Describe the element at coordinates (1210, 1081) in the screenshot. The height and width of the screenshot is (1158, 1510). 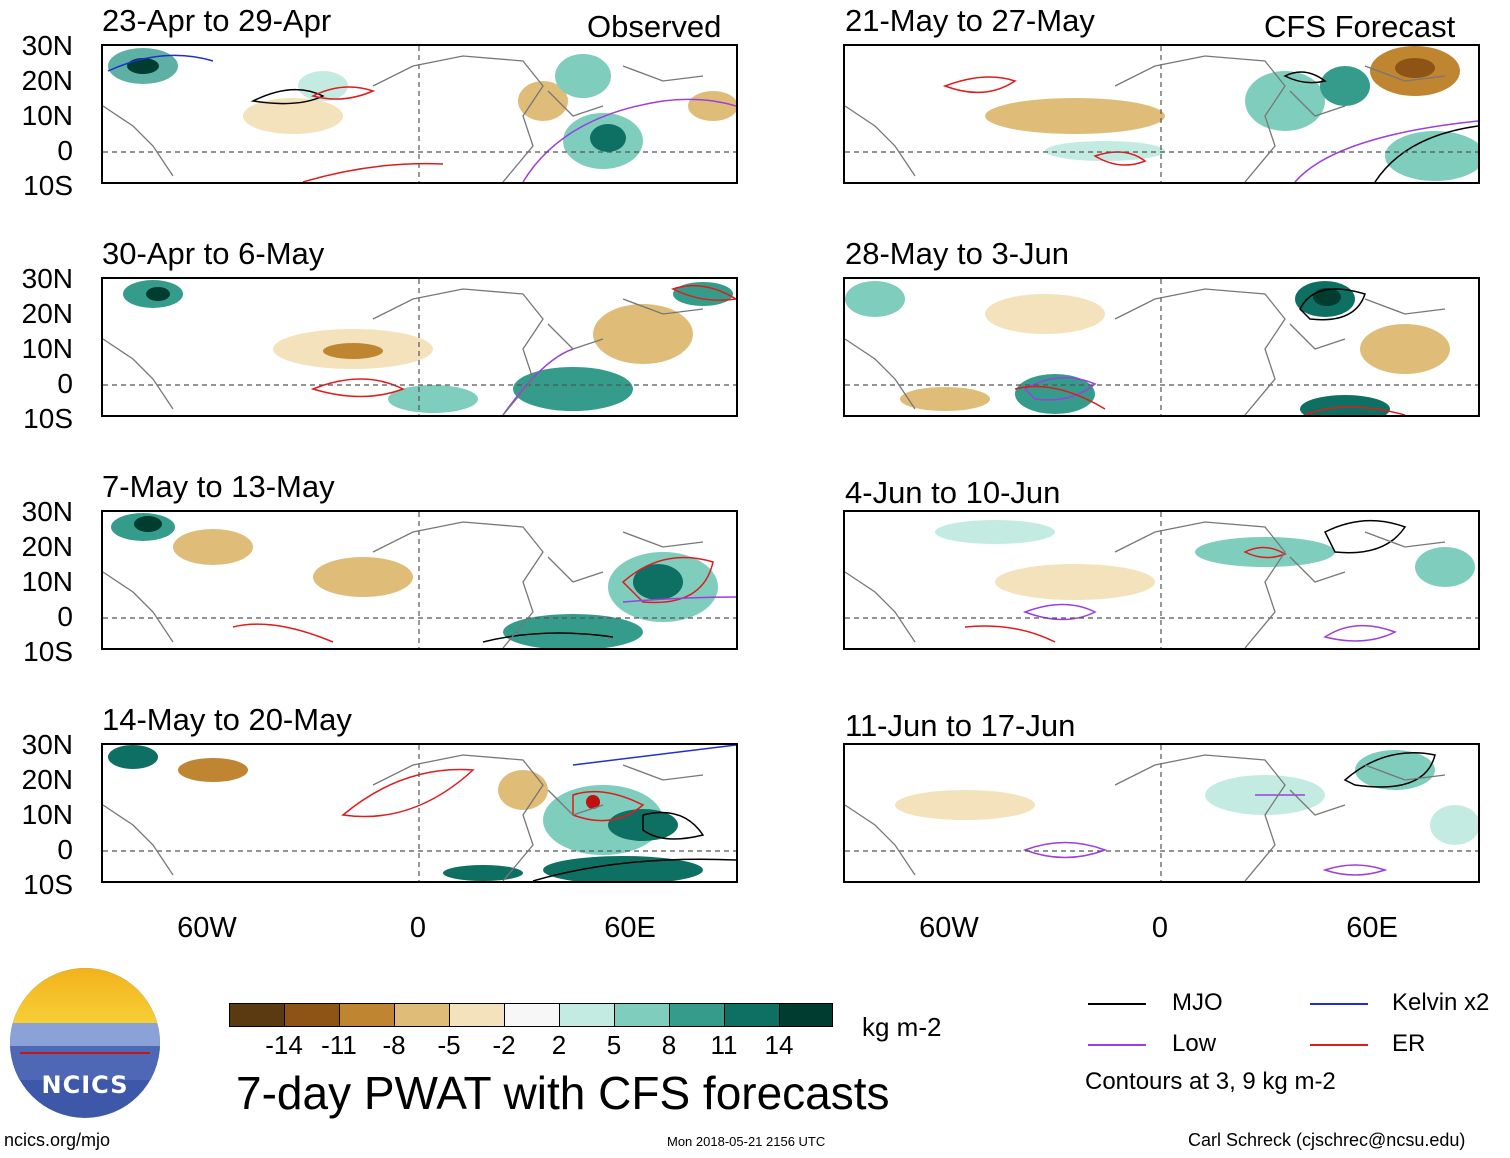
I see `legend-note: Contours at 3, 9 kg m-2` at that location.